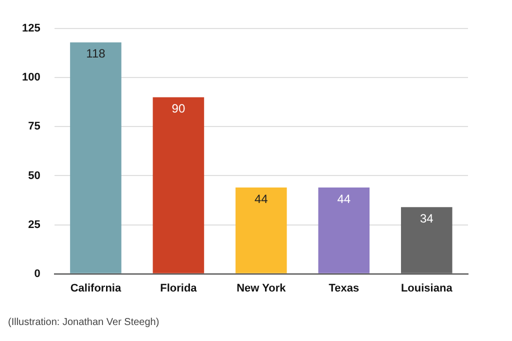 The width and height of the screenshot is (512, 341). Describe the element at coordinates (84, 322) in the screenshot. I see `text: (Illustration: Jonathan Ver Steegh)` at that location.